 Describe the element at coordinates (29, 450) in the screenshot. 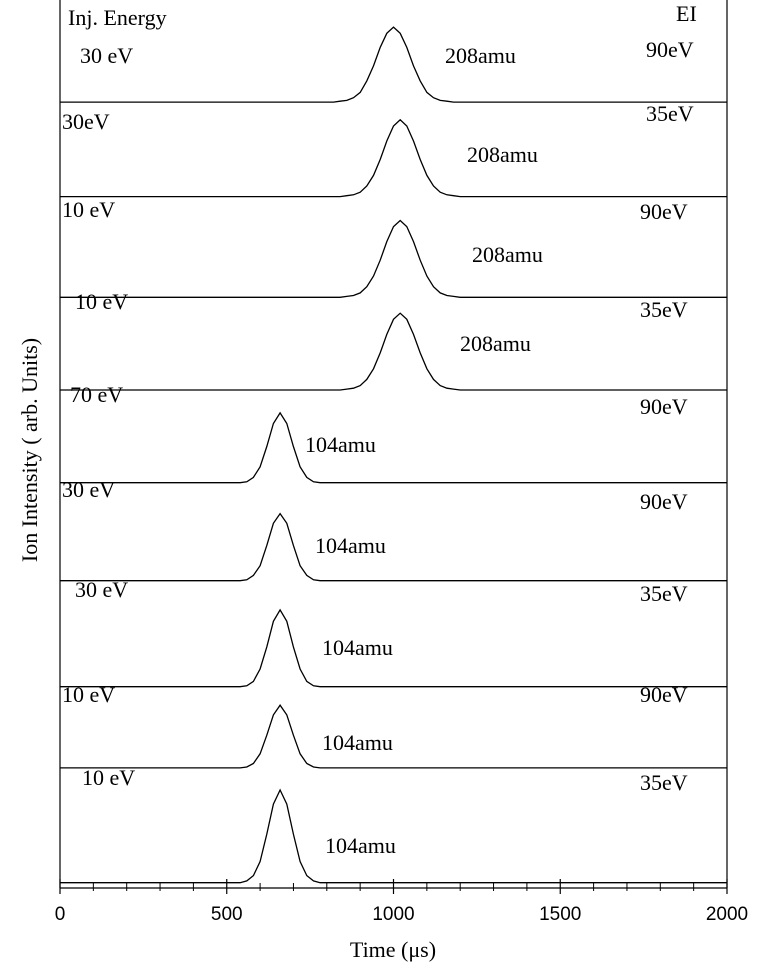

I see `y-axis-label: Ion Intensity ( arb. Units)` at that location.